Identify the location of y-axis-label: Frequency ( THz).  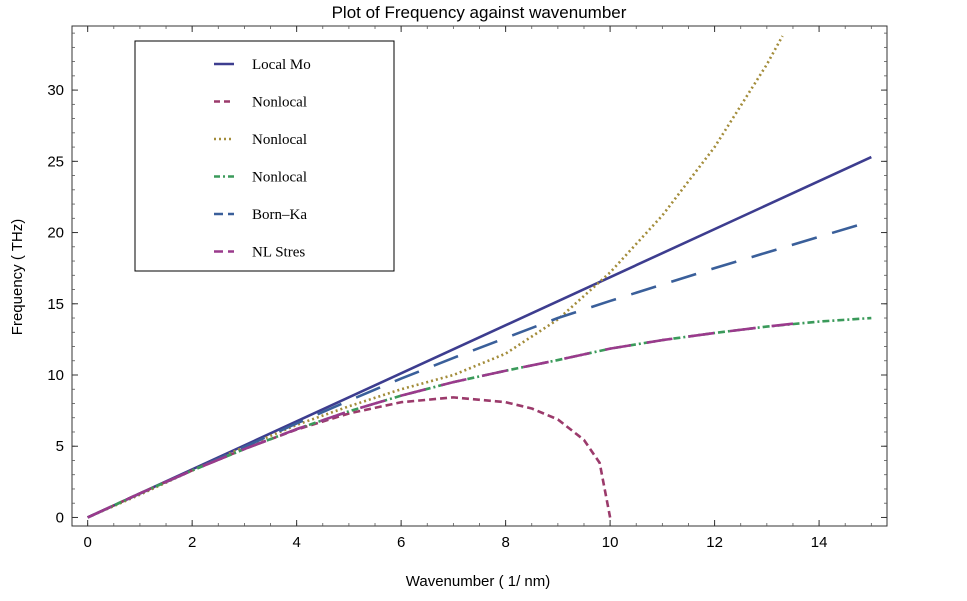
(17, 277).